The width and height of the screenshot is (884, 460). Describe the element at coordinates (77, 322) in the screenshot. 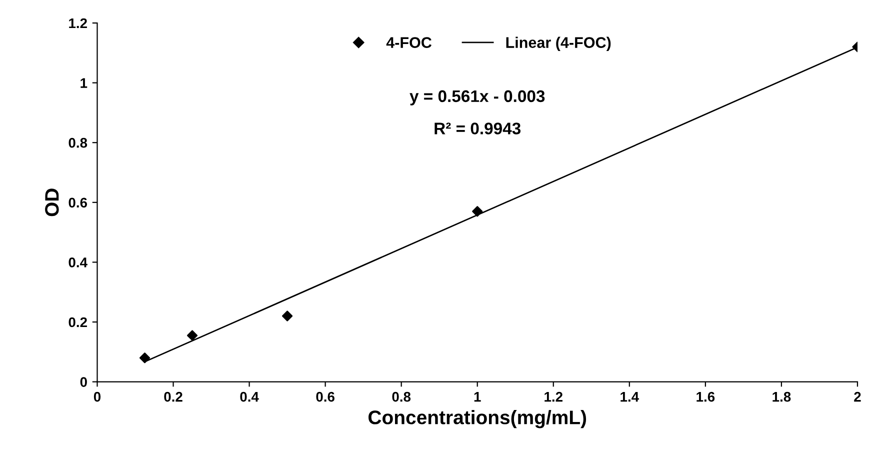

I see `y-tick-label: 0.2` at that location.